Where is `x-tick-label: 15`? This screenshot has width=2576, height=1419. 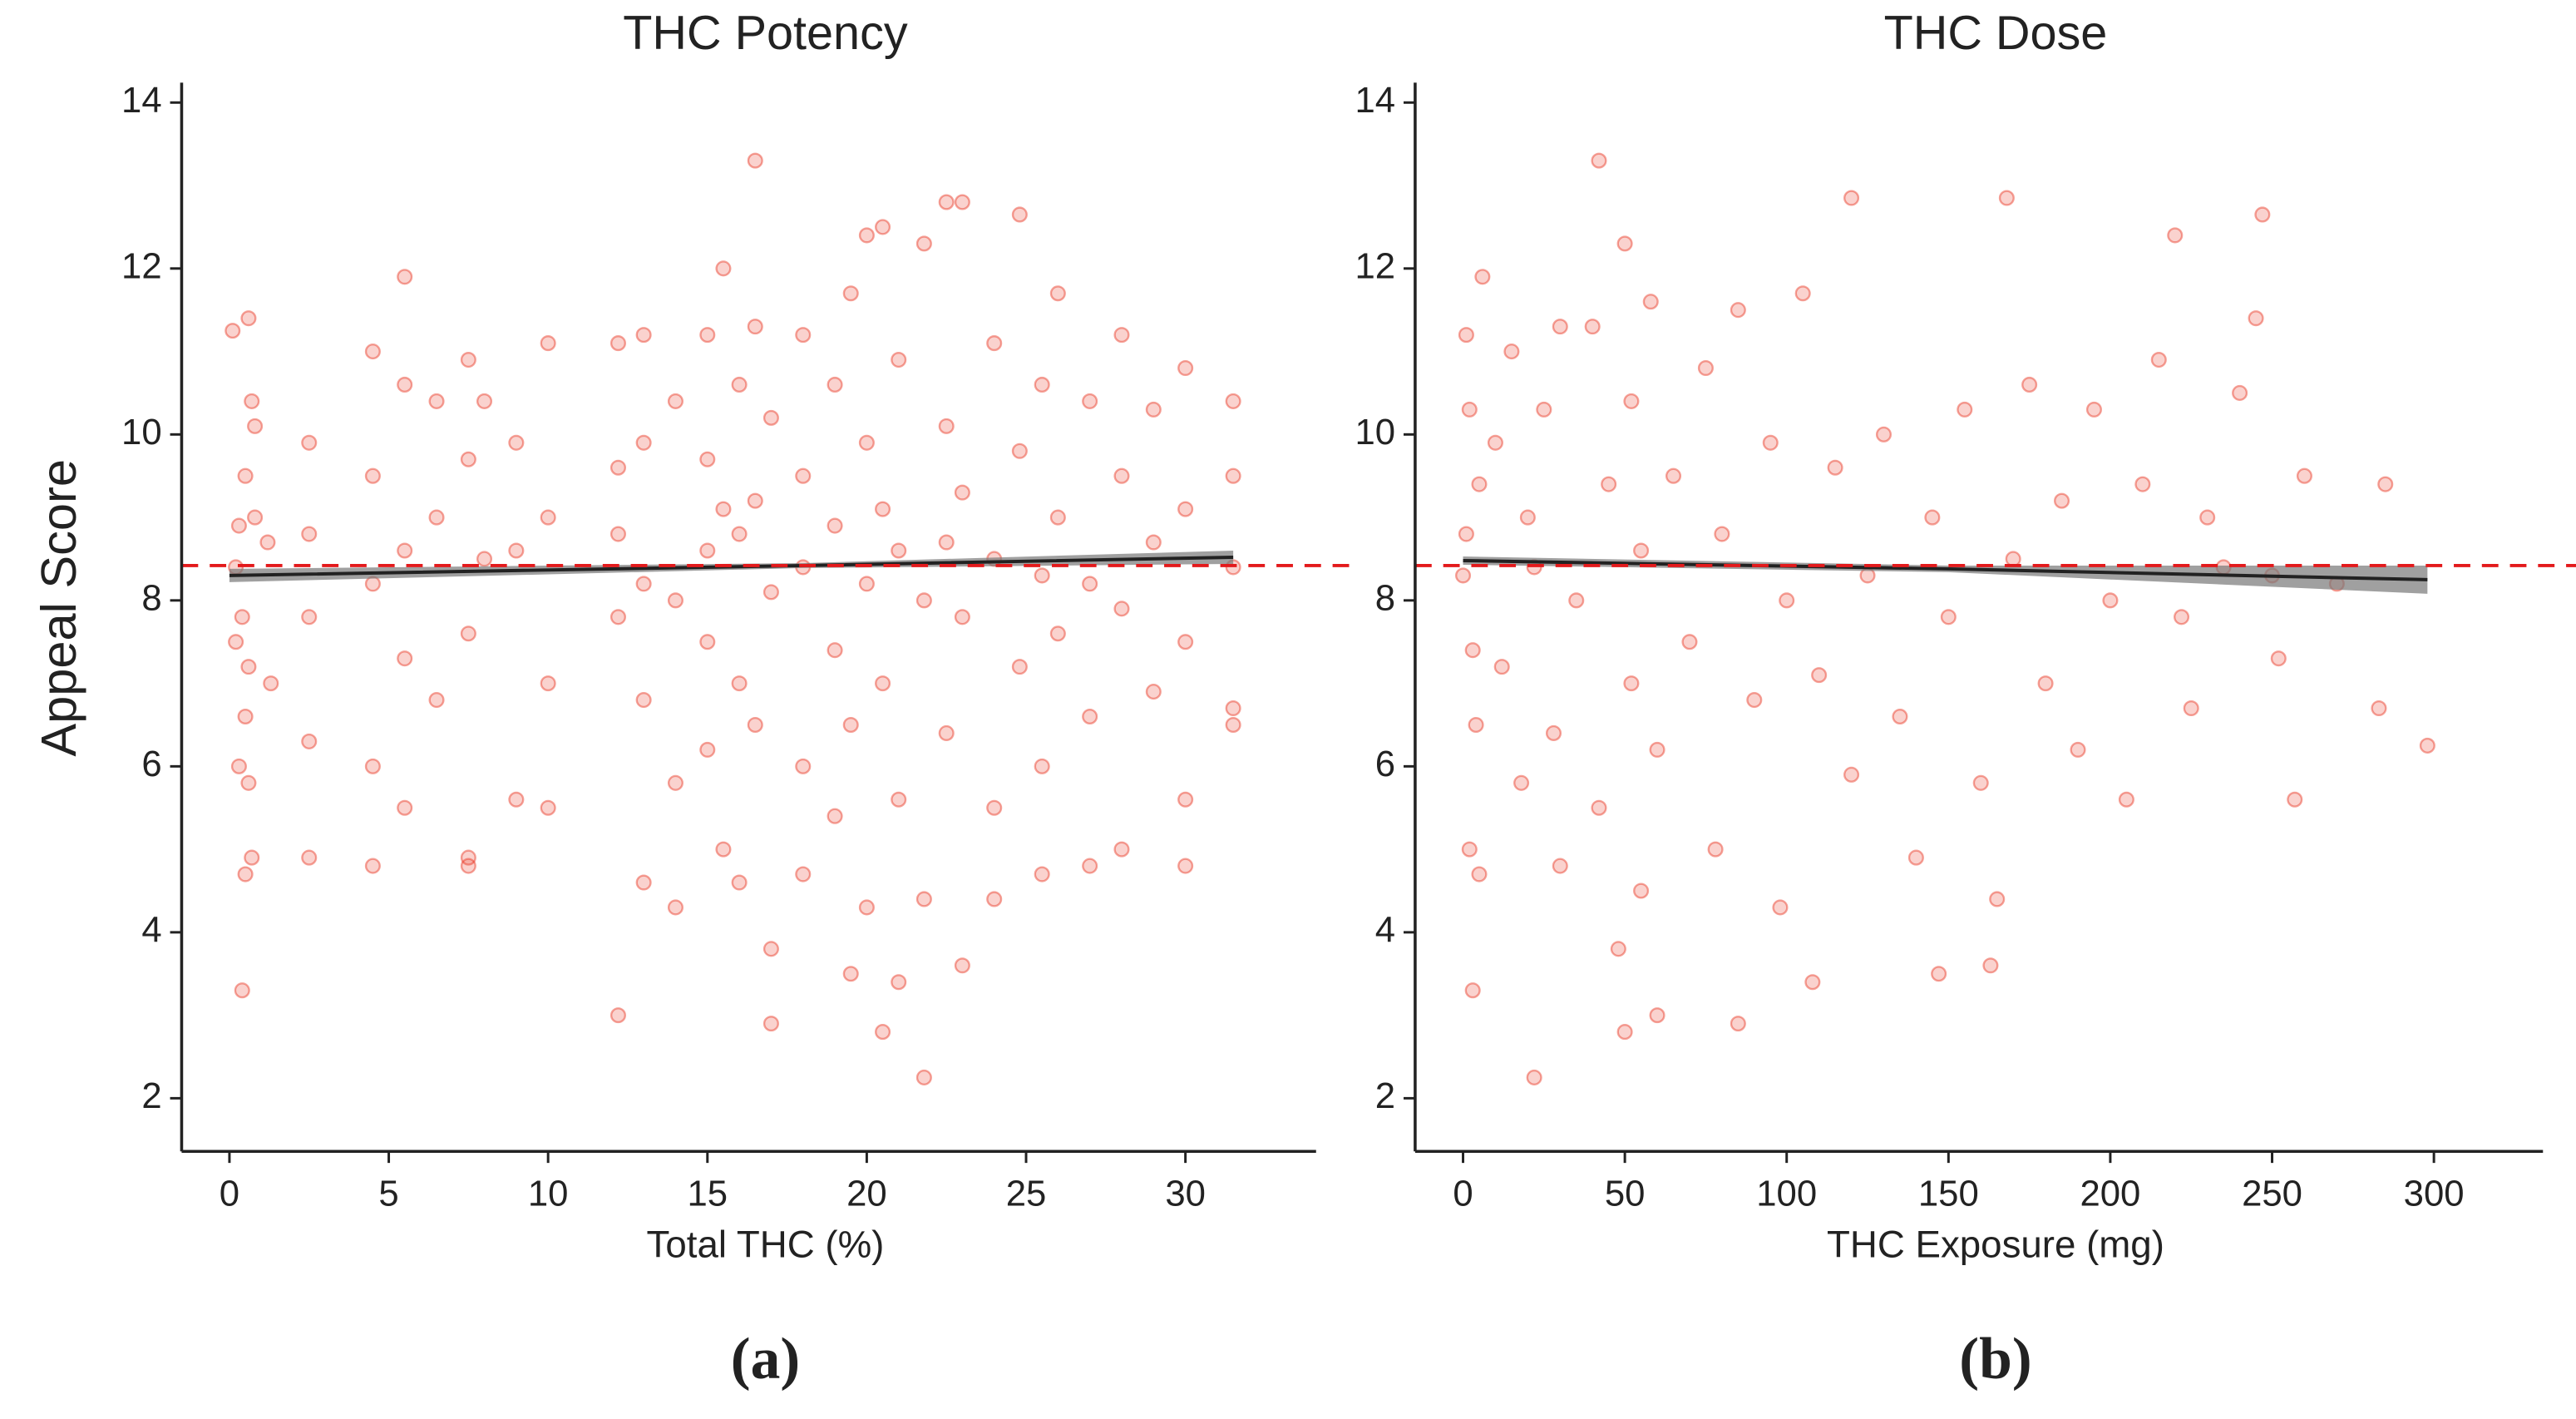
x-tick-label: 15 is located at coordinates (707, 1193).